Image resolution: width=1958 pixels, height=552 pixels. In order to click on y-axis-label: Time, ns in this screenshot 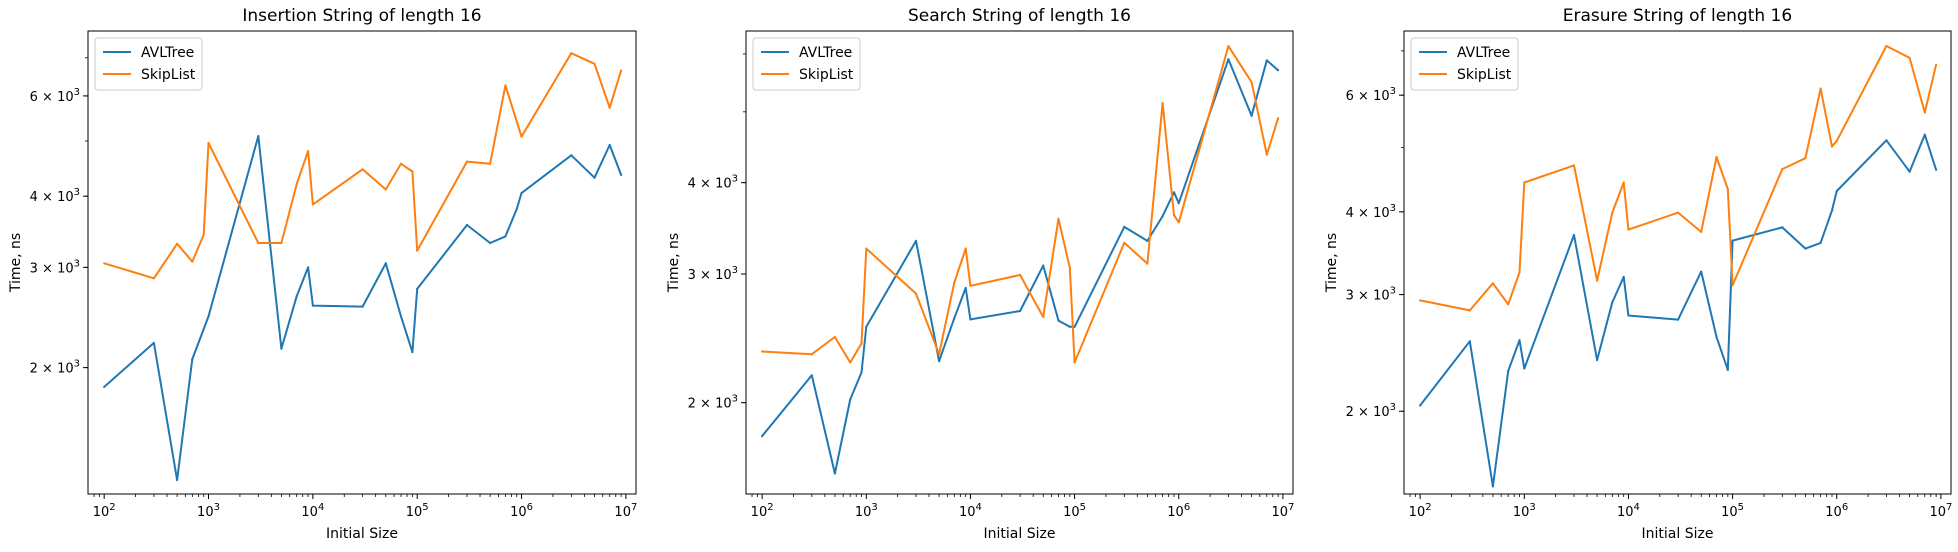, I will do `click(674, 263)`.